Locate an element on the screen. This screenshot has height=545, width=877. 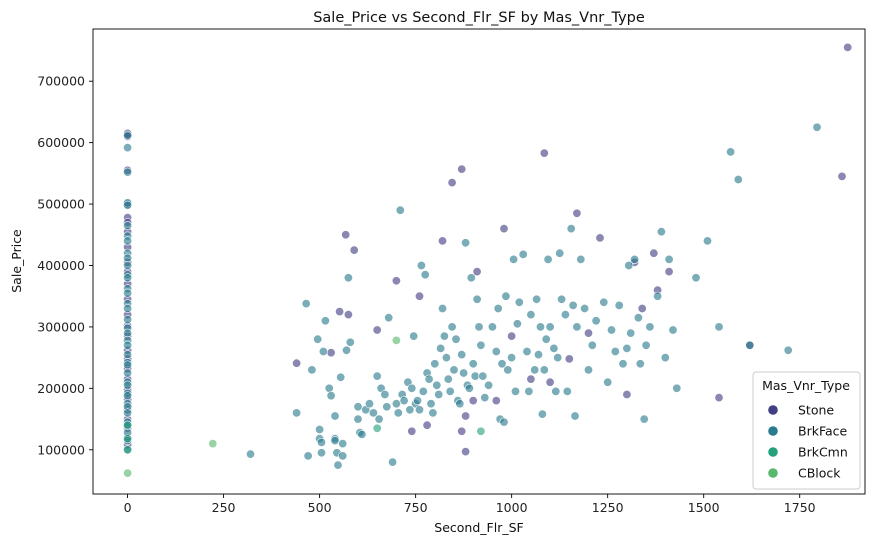
x-tick-label-1: 250 is located at coordinates (224, 507).